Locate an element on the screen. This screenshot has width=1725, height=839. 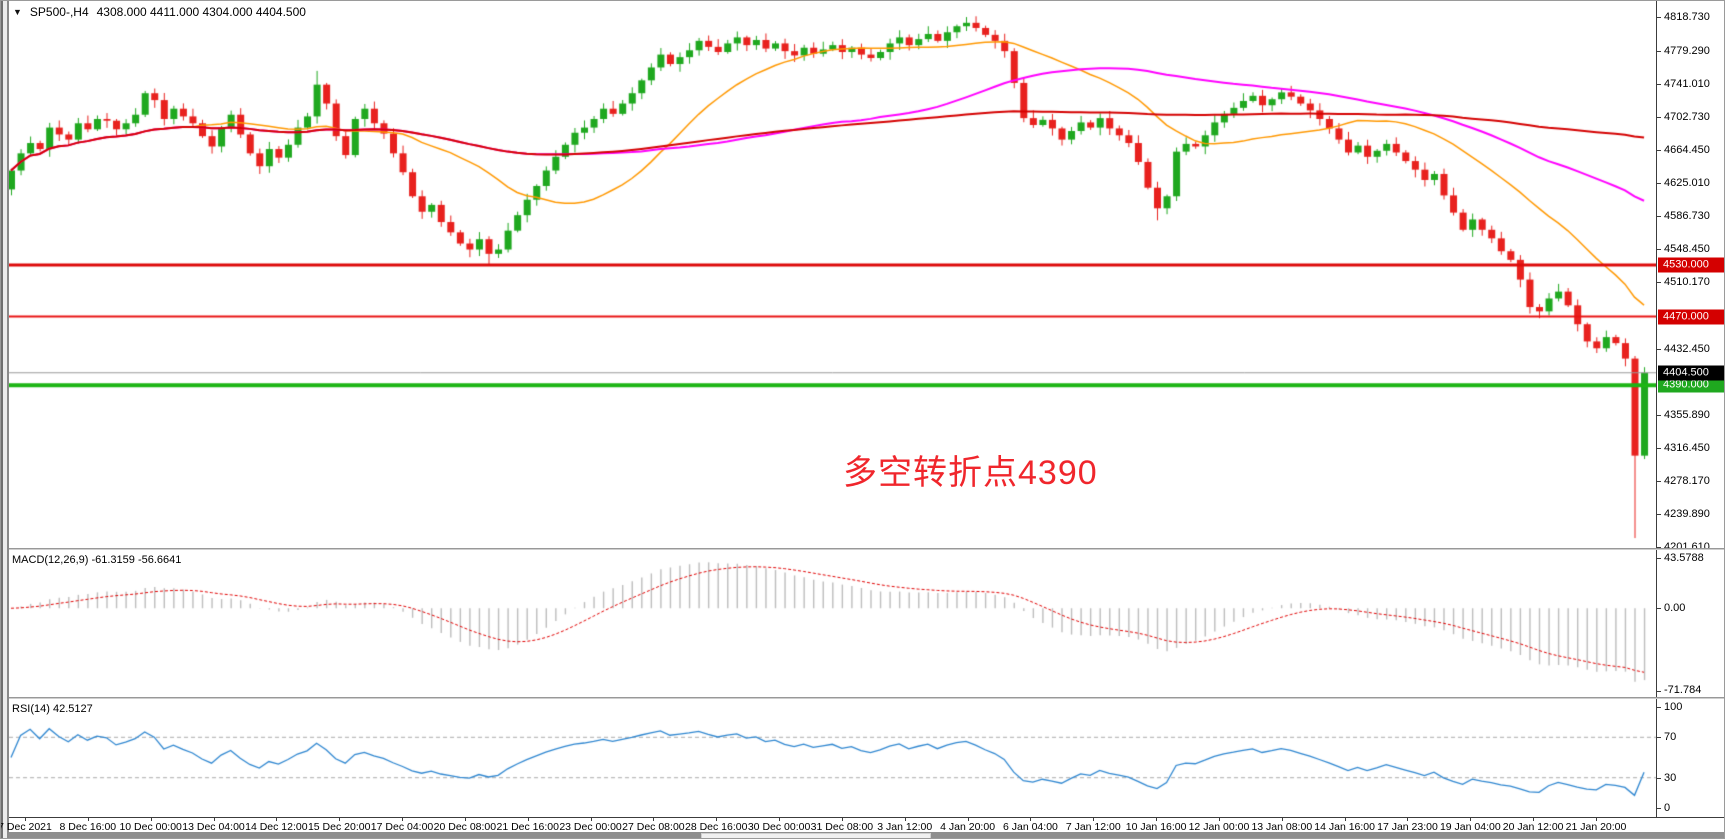
time-axis-label: 14 Dec 12:00 is located at coordinates (276, 827).